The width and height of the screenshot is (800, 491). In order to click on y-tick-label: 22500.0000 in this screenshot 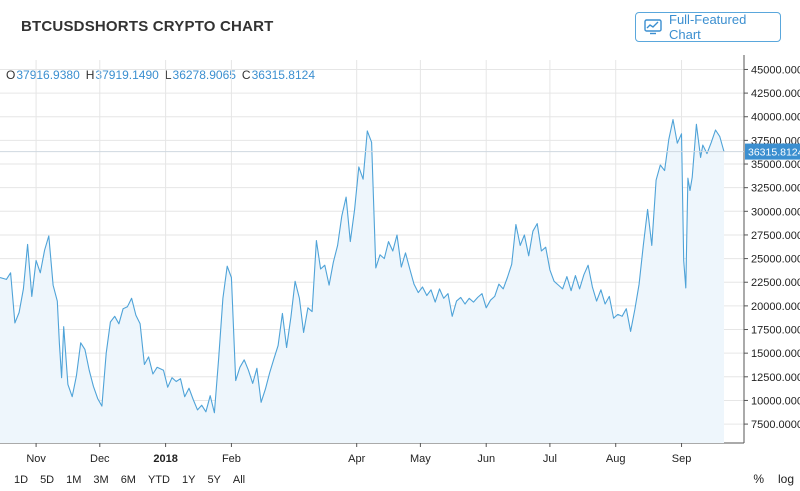, I will do `click(775, 283)`.